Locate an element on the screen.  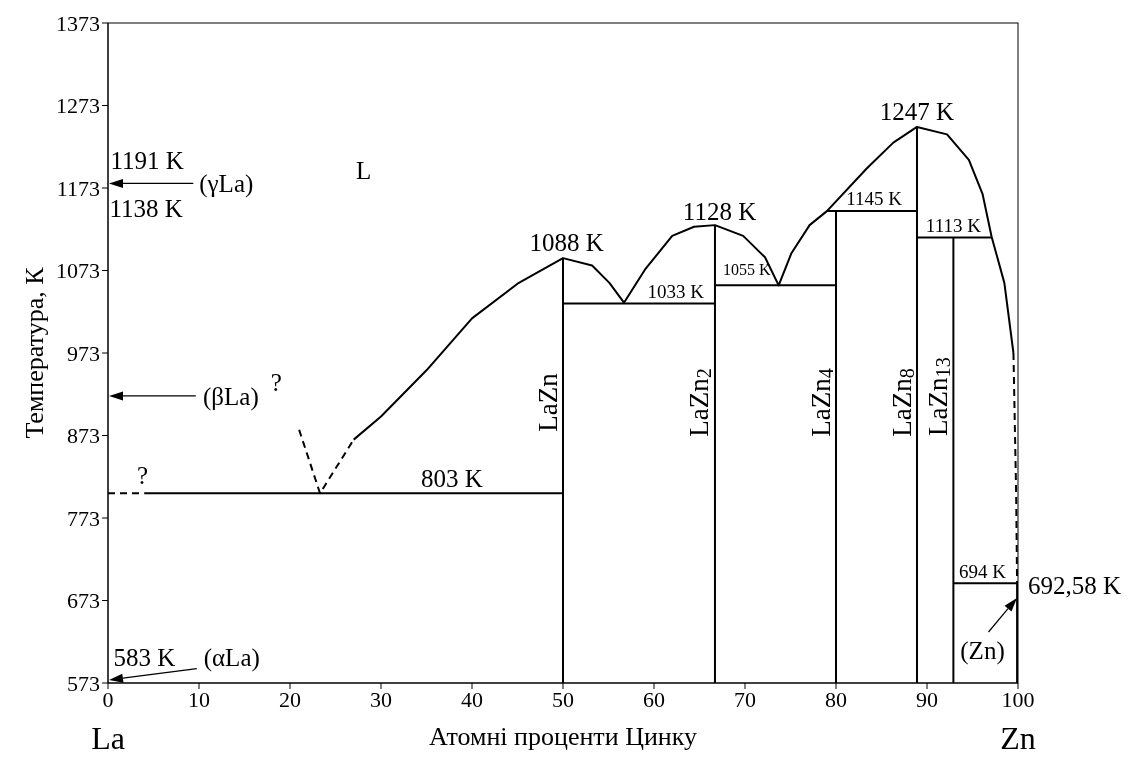
text: 692,58 K is located at coordinates (1075, 585).